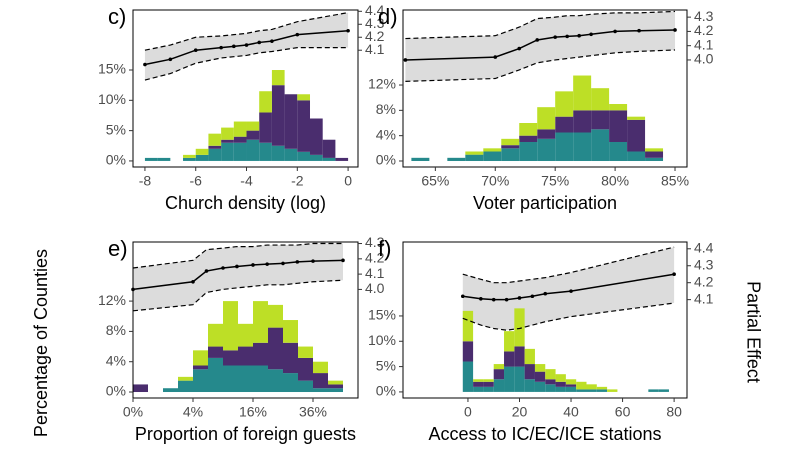 The image size is (808, 455). What do you see at coordinates (615, 181) in the screenshot?
I see `x-tick-label: 80%` at bounding box center [615, 181].